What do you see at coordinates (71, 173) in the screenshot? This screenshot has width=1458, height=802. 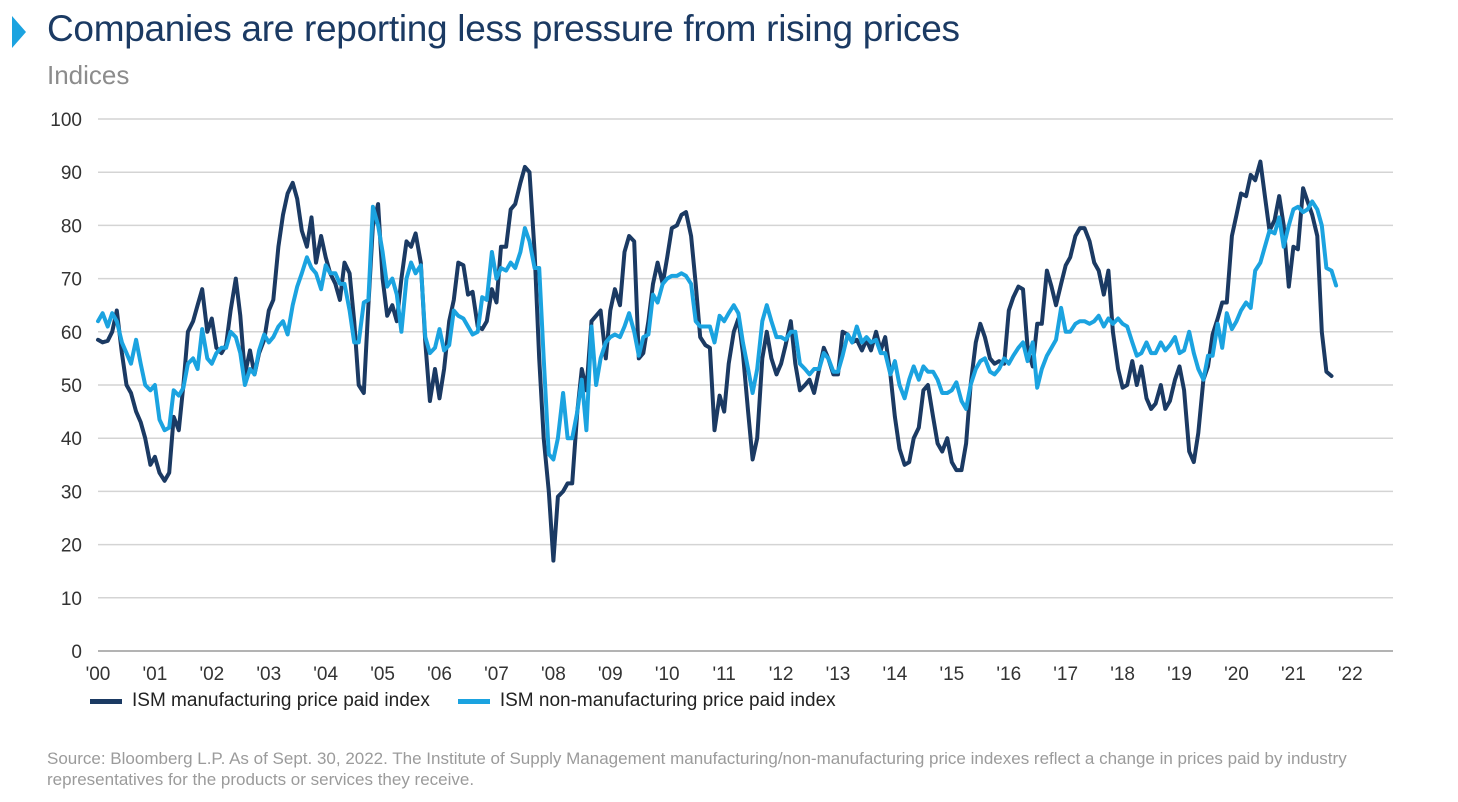 I see `y-tick-label: 90` at bounding box center [71, 173].